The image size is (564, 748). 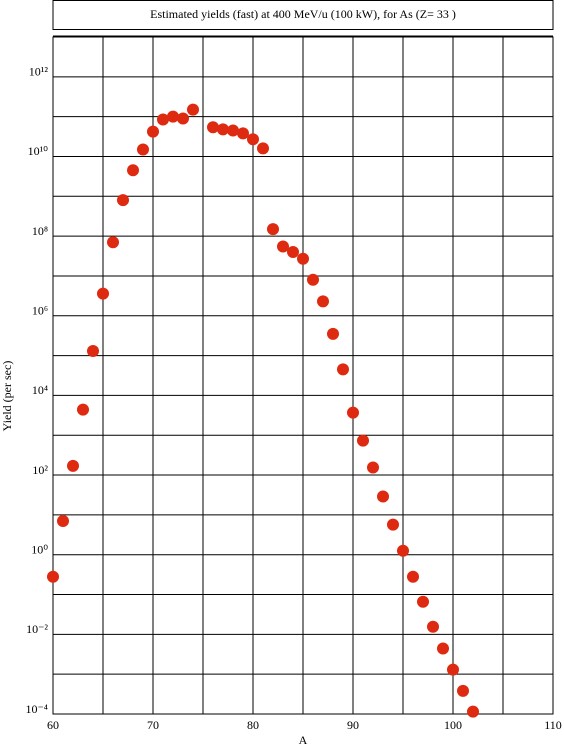 What do you see at coordinates (40, 311) in the screenshot?
I see `y-tick-label: 10⁶` at bounding box center [40, 311].